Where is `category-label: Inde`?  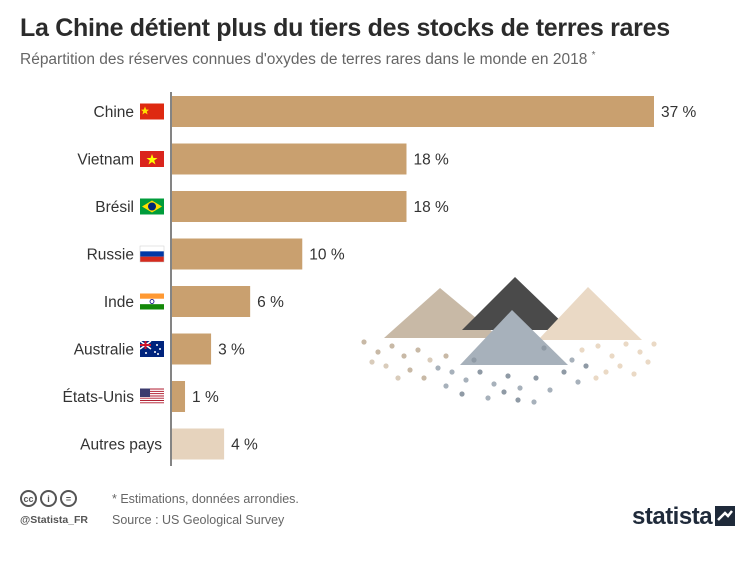
category-label: Inde is located at coordinates (119, 302).